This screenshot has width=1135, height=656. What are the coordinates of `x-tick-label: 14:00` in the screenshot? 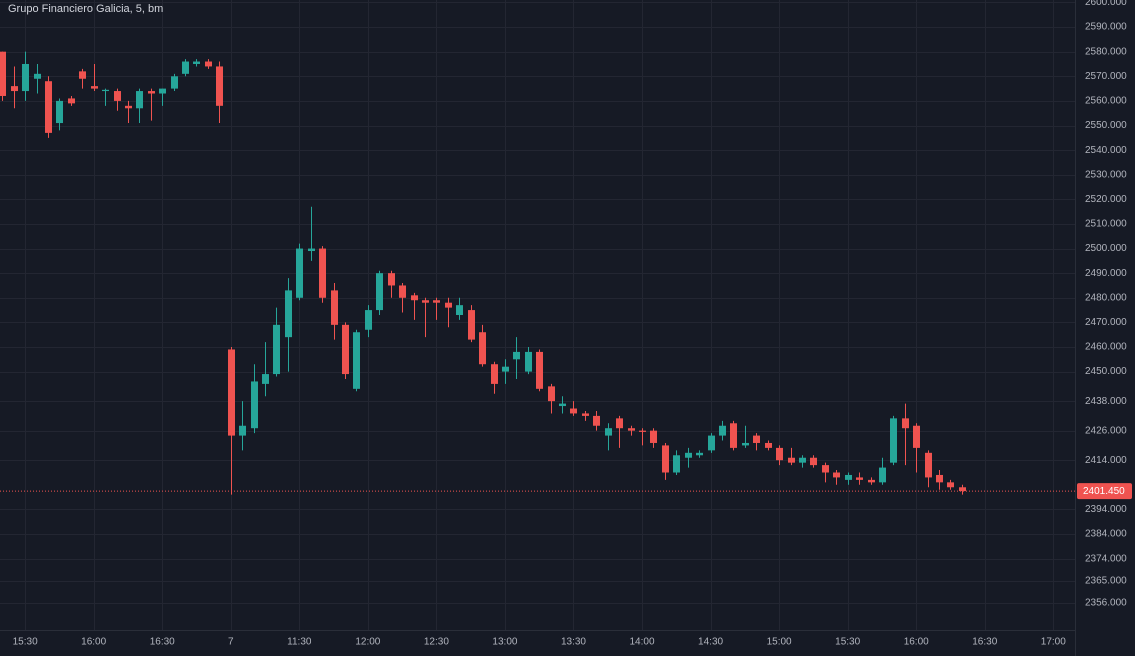 It's located at (642, 642).